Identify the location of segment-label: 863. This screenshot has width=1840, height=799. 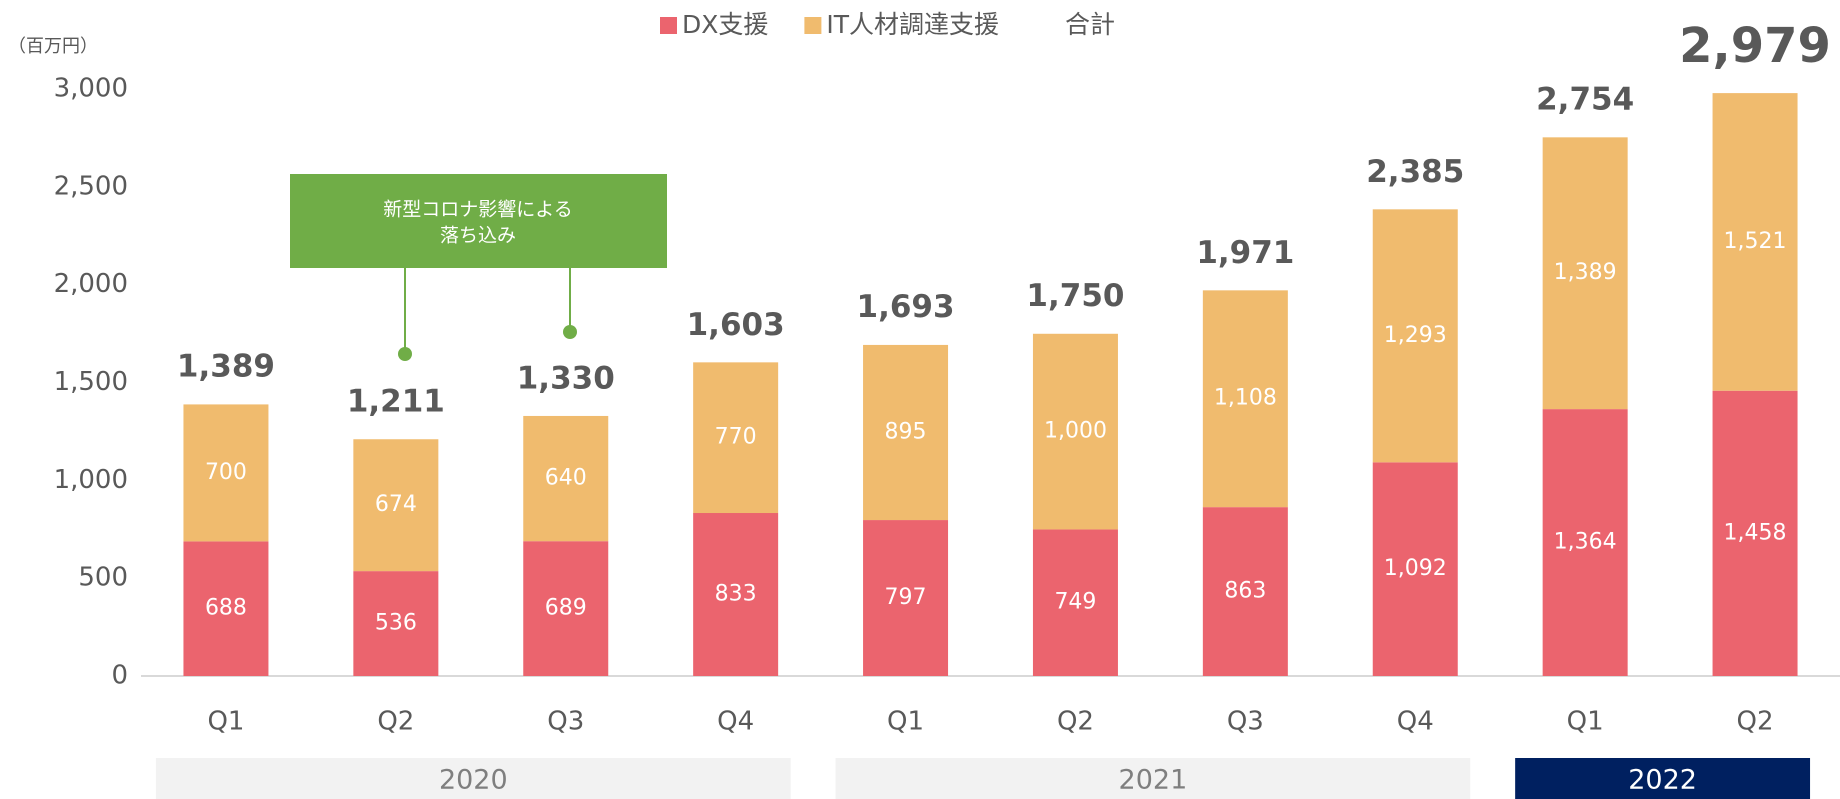
(1245, 591).